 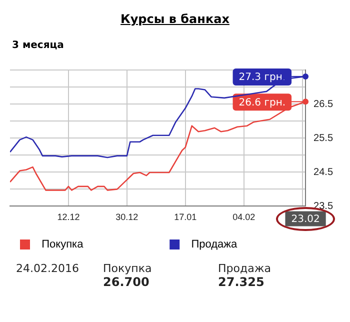 What do you see at coordinates (38, 45) in the screenshot?
I see `chart-subtitle: 3 месяца` at bounding box center [38, 45].